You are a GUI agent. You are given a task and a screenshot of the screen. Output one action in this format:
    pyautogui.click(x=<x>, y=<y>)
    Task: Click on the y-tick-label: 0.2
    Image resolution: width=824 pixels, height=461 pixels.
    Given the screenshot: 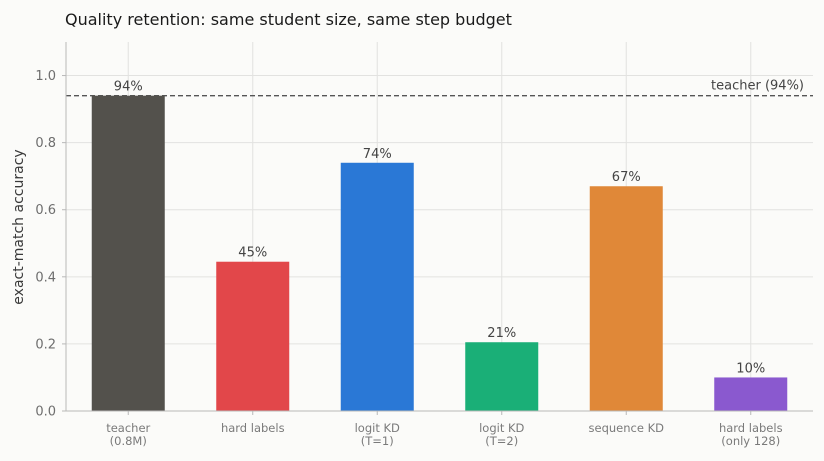 What is the action you would take?
    pyautogui.click(x=45, y=344)
    